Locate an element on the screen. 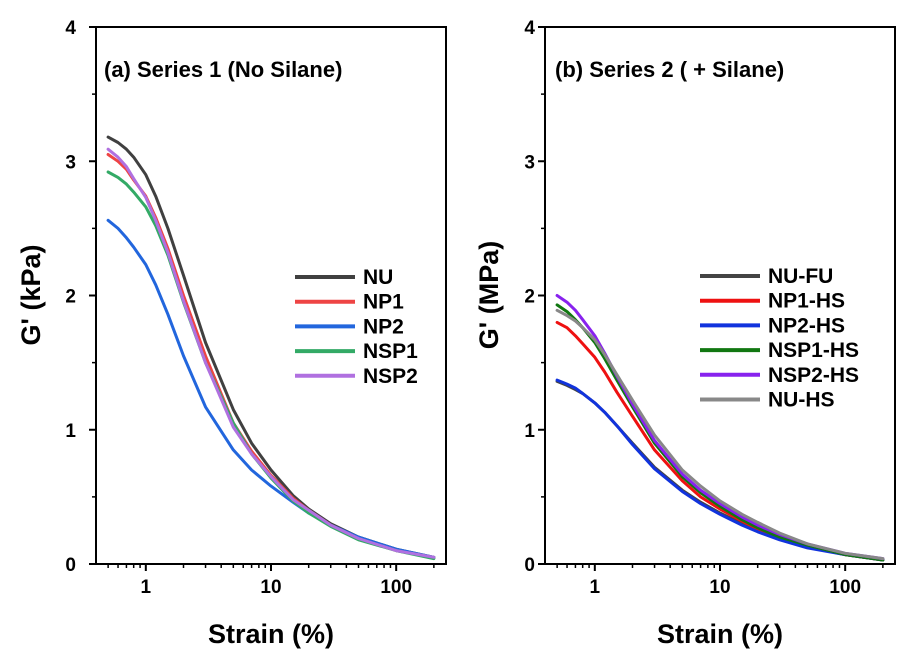 The height and width of the screenshot is (651, 898). legend-label: NSP1-HS is located at coordinates (813, 350).